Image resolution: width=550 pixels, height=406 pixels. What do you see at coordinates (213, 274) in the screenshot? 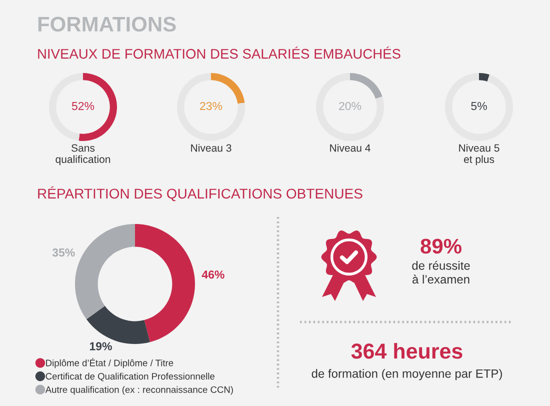
I see `data-label: 46%` at bounding box center [213, 274].